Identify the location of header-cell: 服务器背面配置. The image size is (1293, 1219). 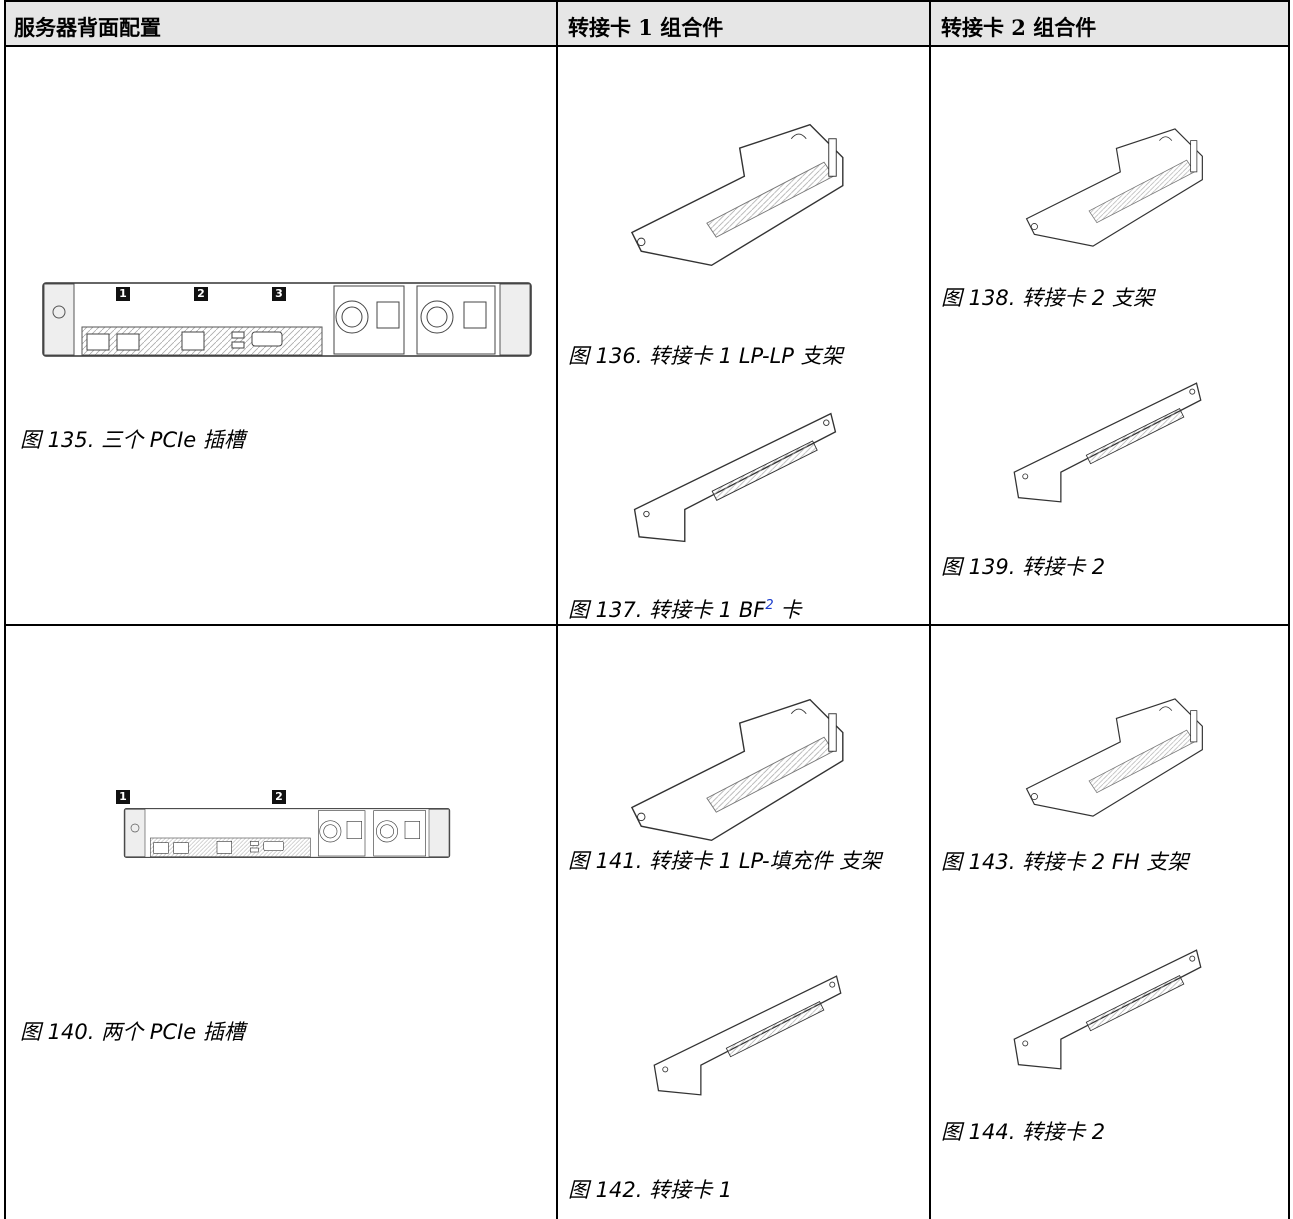
(87, 27).